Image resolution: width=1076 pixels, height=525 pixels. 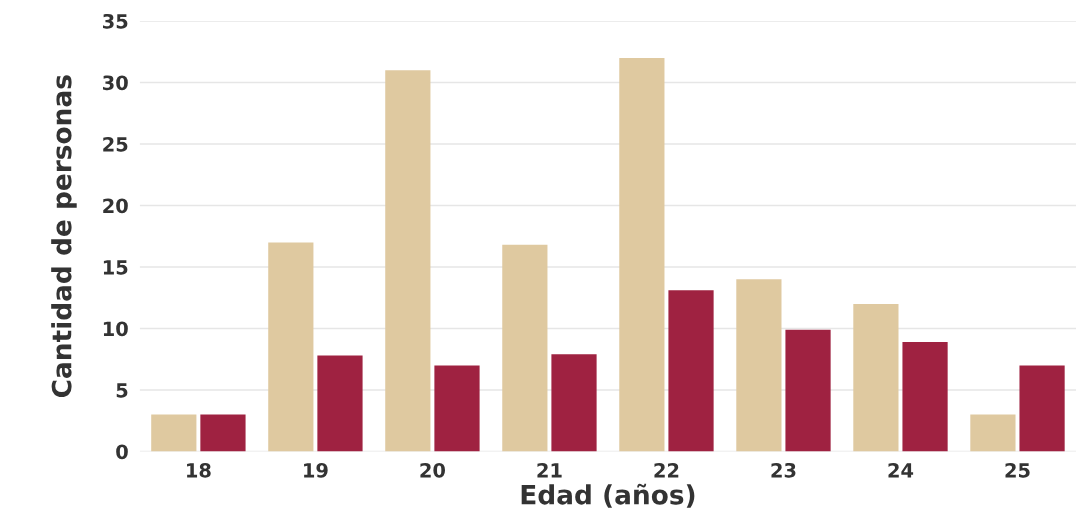 What do you see at coordinates (608, 495) in the screenshot?
I see `x-axis-title: Edad (años)` at bounding box center [608, 495].